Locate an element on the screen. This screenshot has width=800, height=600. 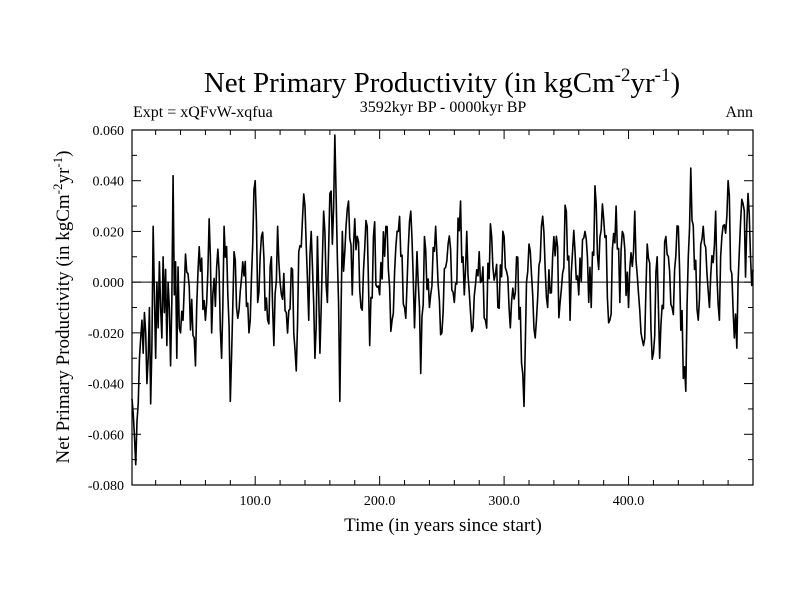
y-tick-label: 0.040 is located at coordinates (109, 182).